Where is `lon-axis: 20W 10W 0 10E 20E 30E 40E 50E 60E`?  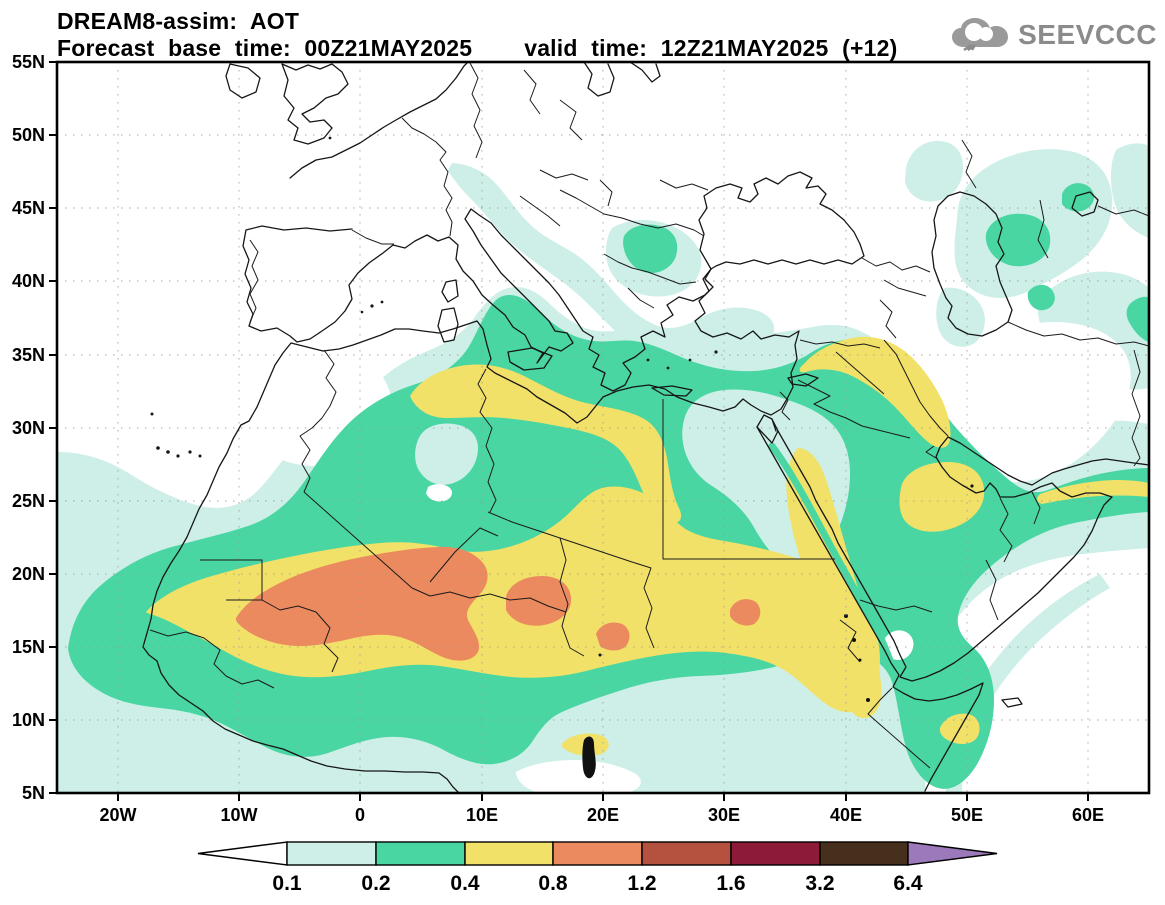
lon-axis: 20W 10W 0 10E 20E 30E 40E 50E 60E is located at coordinates (601, 809).